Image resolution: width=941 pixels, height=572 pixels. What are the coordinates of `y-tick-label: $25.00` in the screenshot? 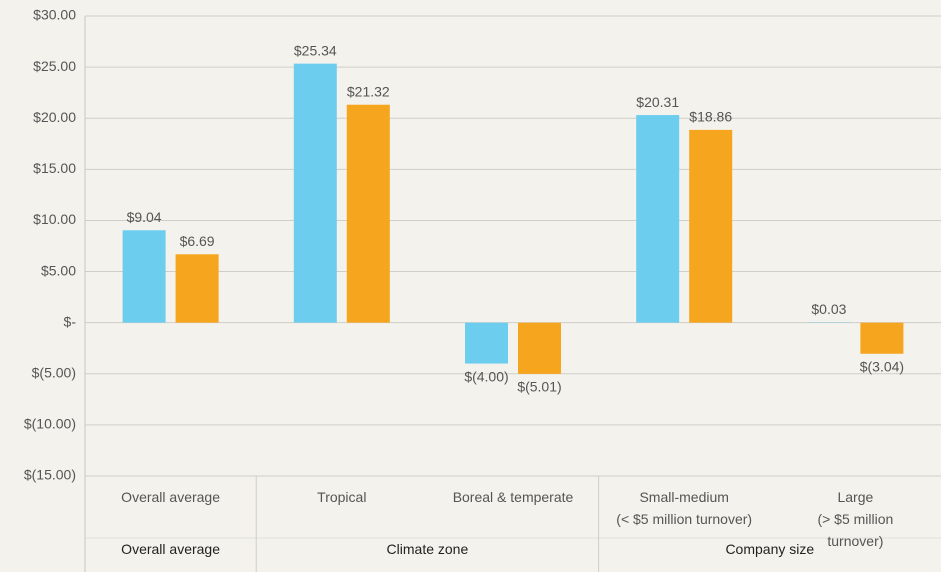 It's located at (54, 66).